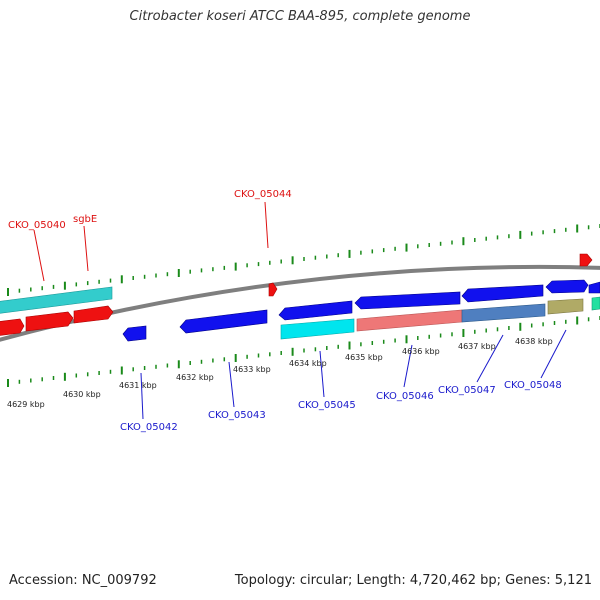 This screenshot has height=600, width=600. Describe the element at coordinates (85, 219) in the screenshot. I see `gene-label-forward: sgbE` at that location.